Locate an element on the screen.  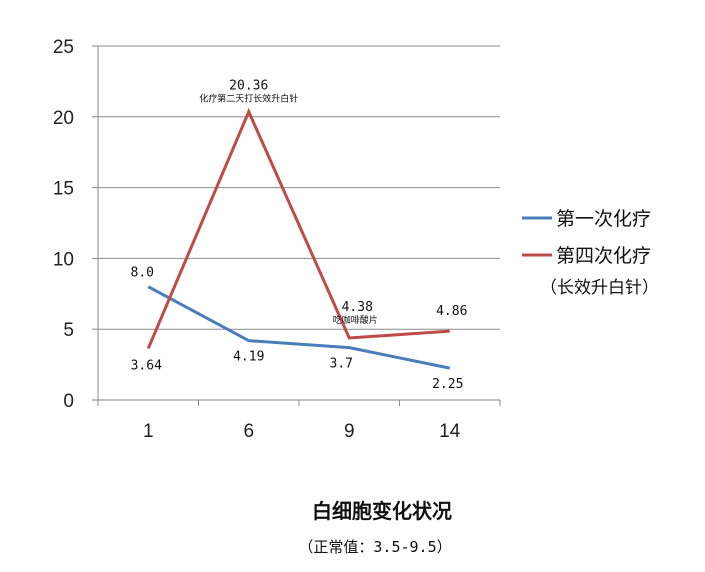
data-label: 4.19 is located at coordinates (248, 357).